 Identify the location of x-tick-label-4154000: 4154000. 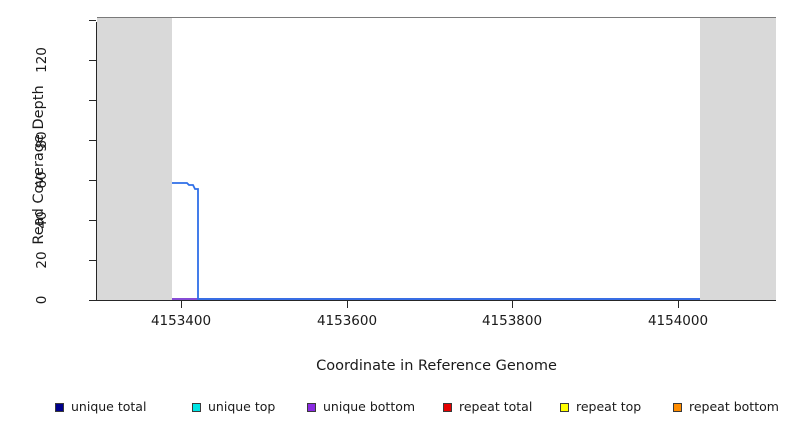
(678, 321).